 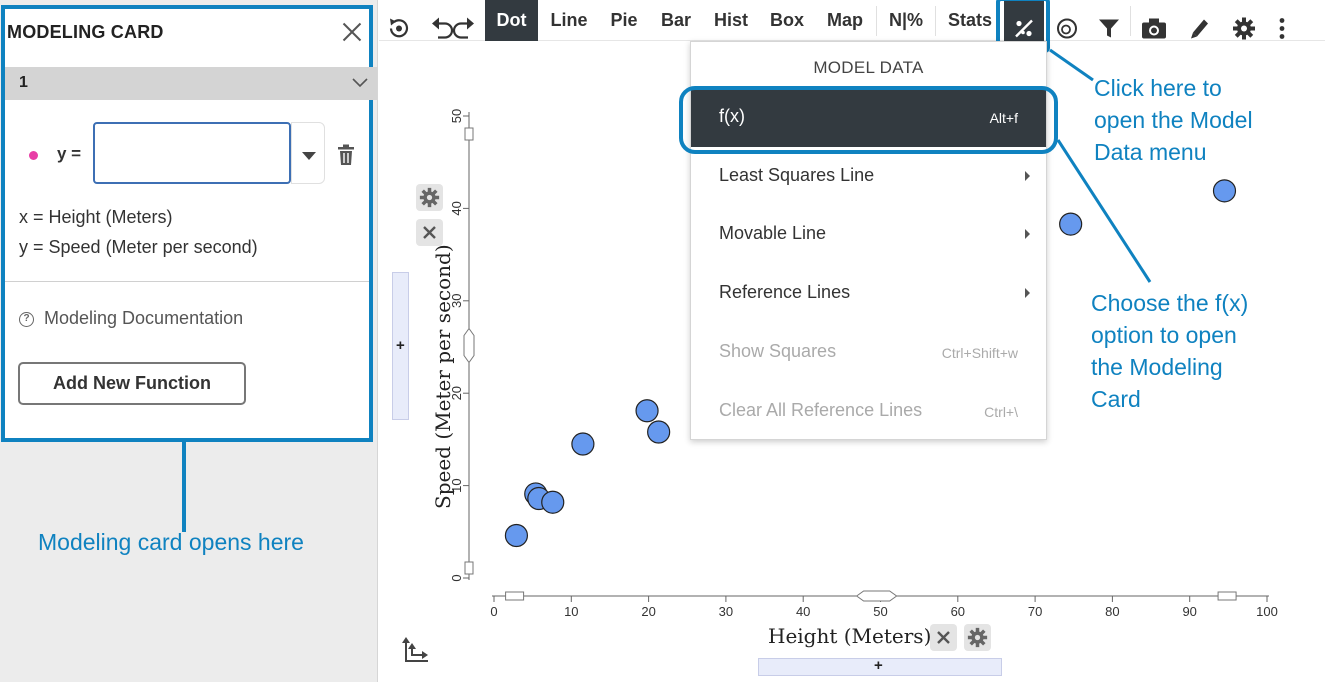 What do you see at coordinates (1067, 28) in the screenshot?
I see `rings-icon` at bounding box center [1067, 28].